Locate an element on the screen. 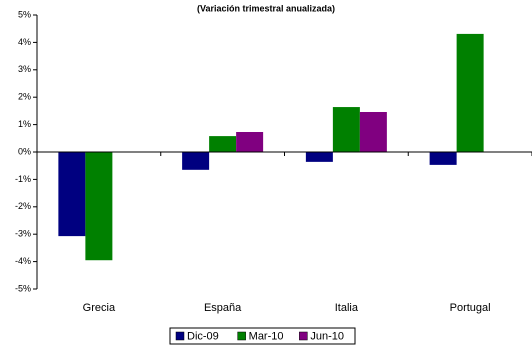 Image resolution: width=532 pixels, height=345 pixels. y-tick-label: 4% is located at coordinates (24, 42).